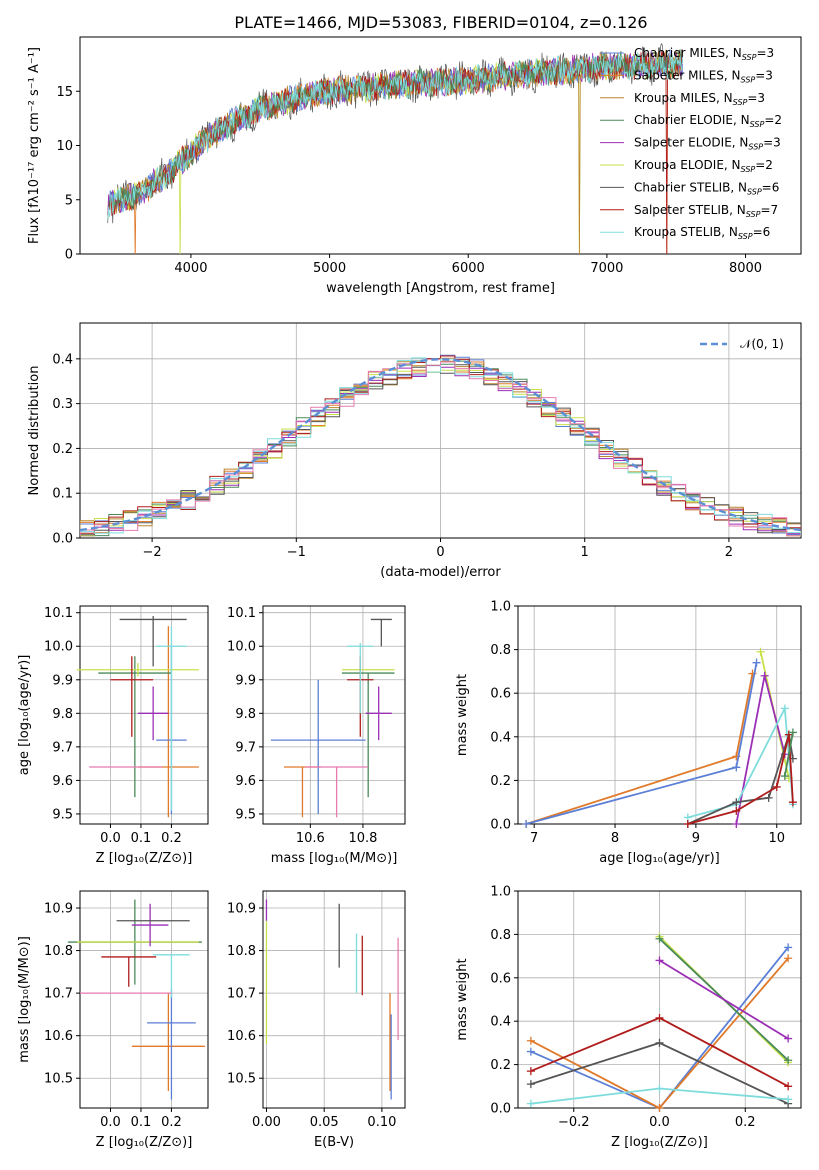 The height and width of the screenshot is (1170, 819). Describe the element at coordinates (745, 268) in the screenshot. I see `x-tick-label: 8000` at that location.